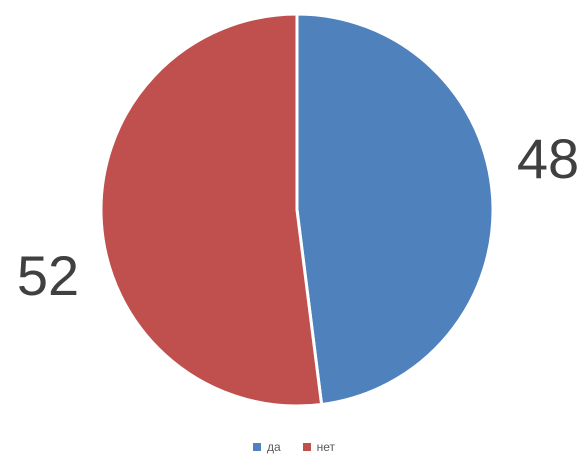  Describe the element at coordinates (294, 447) in the screenshot. I see `chart-legend: да нет` at that location.